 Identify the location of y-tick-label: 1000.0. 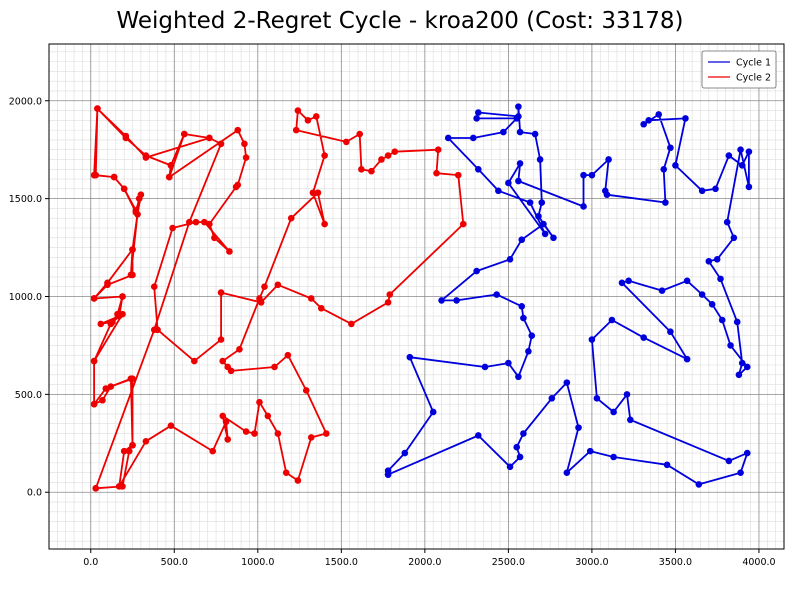
(25, 297).